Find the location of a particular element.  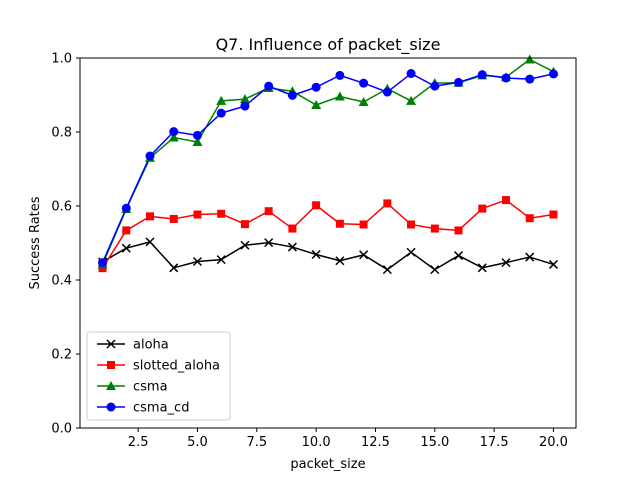

y-axis-label: Success Rates is located at coordinates (35, 242).